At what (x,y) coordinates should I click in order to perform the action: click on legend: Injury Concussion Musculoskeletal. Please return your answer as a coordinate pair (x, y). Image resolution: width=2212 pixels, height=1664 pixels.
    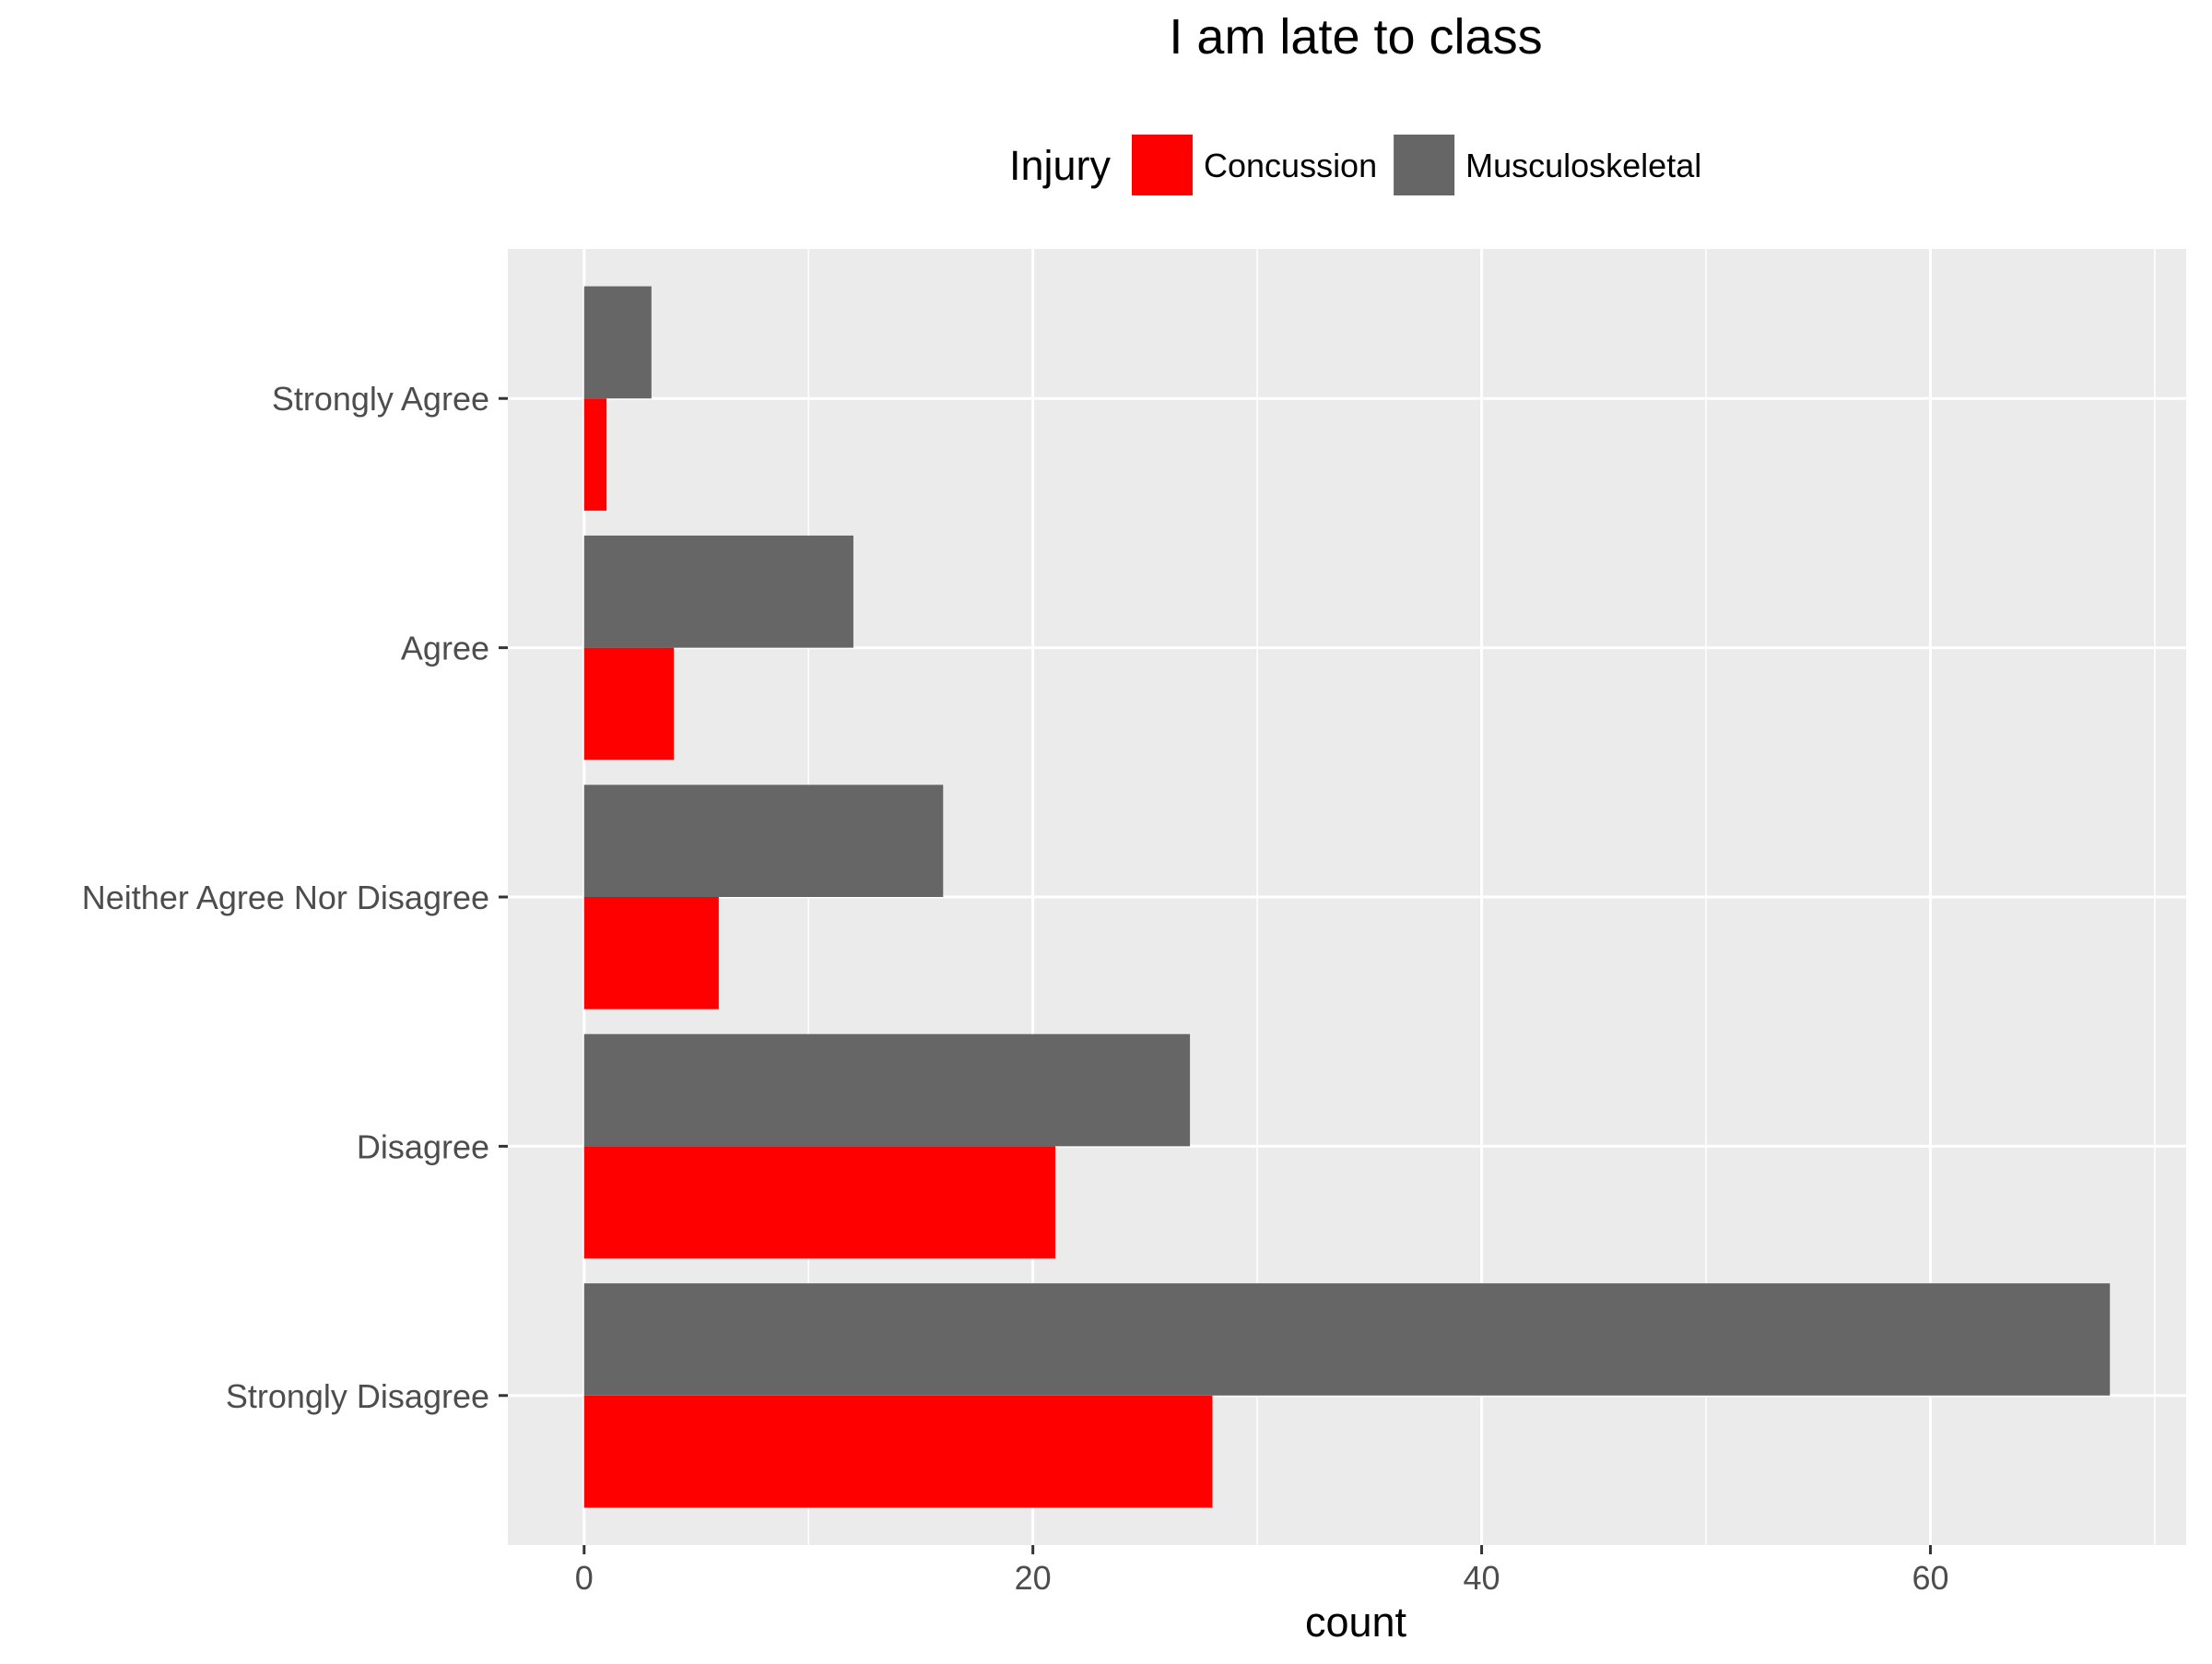
    Looking at the image, I should click on (1355, 165).